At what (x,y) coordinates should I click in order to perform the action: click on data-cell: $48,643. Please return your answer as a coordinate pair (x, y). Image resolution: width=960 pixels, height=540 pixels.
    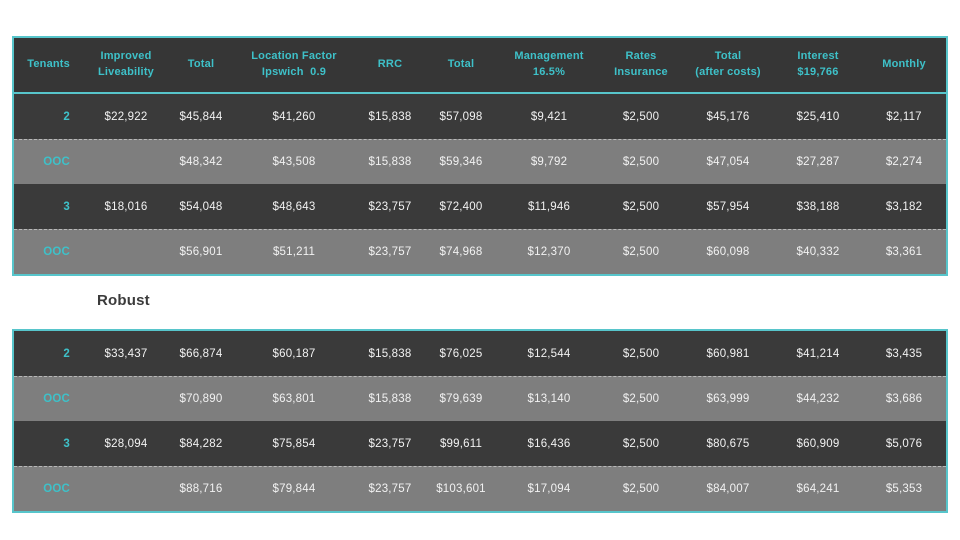
    Looking at the image, I should click on (294, 206).